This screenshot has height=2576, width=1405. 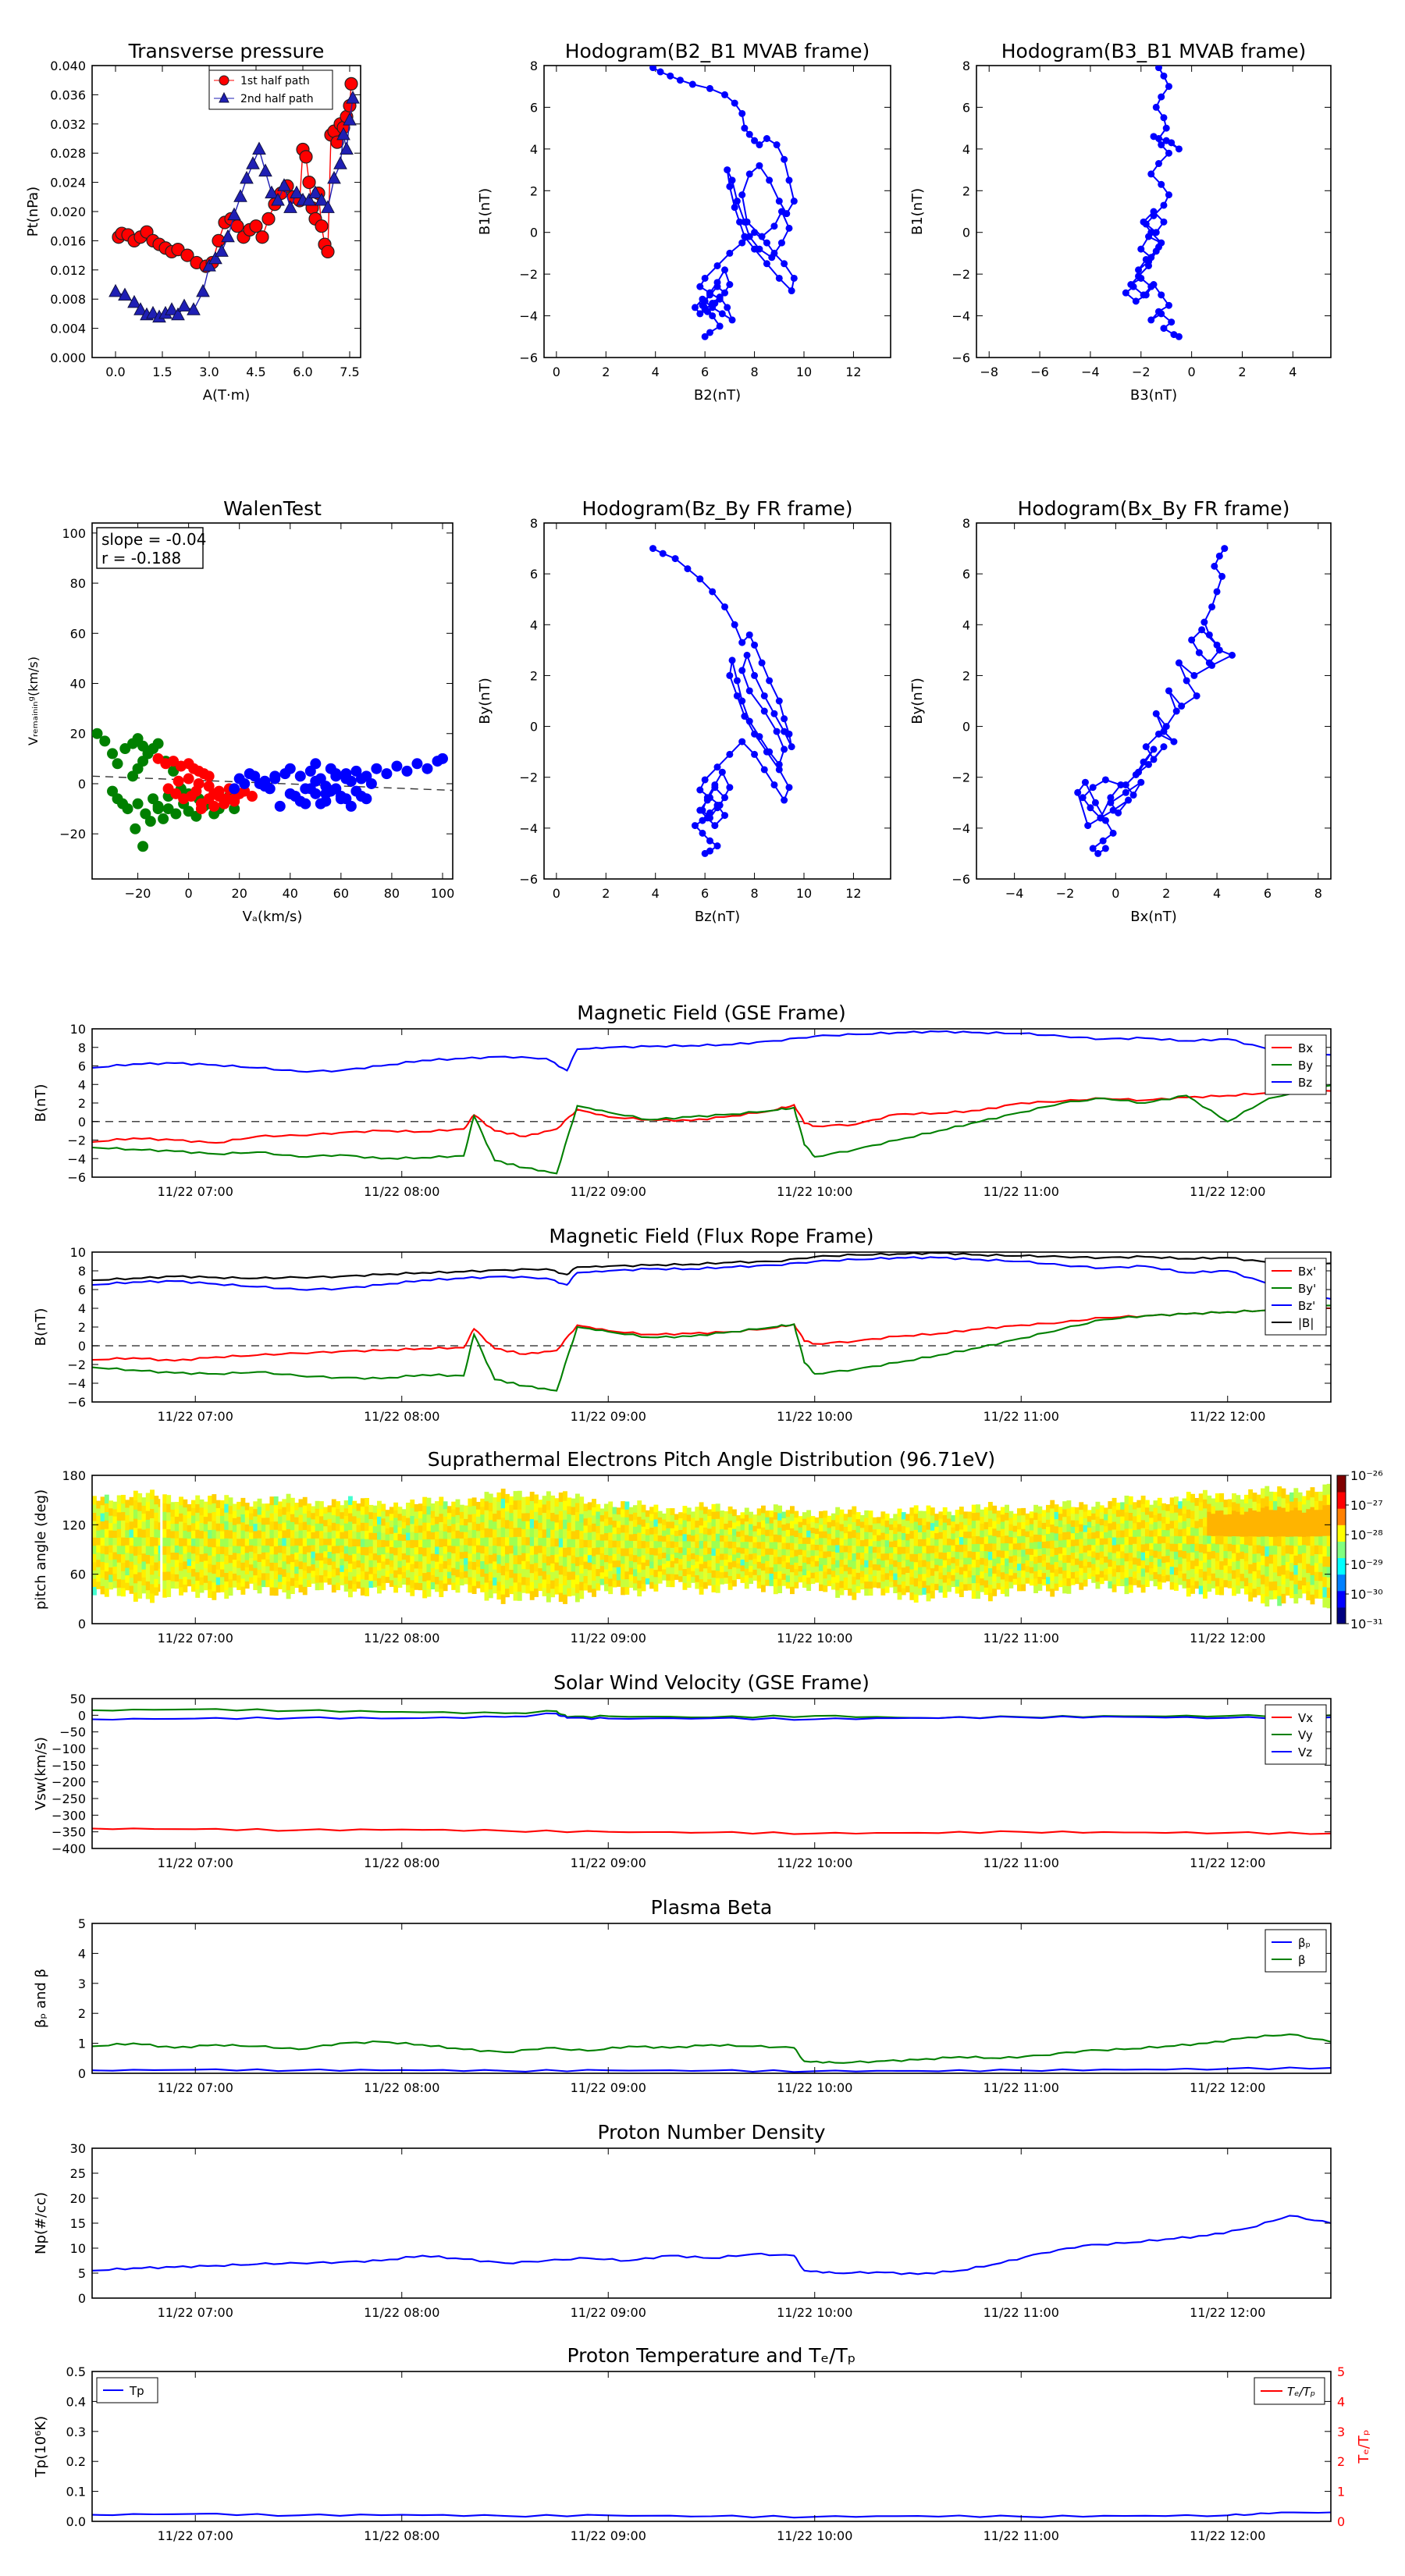 I want to click on colorbar-tick-label: 10⁻²⁹, so click(x=1366, y=1564).